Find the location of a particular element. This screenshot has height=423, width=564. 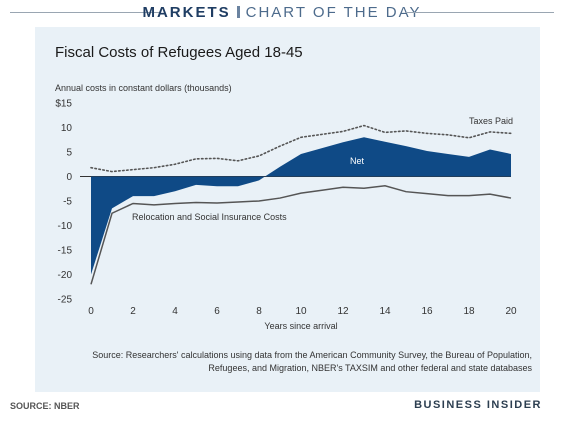

annotation-net: Net is located at coordinates (357, 161).